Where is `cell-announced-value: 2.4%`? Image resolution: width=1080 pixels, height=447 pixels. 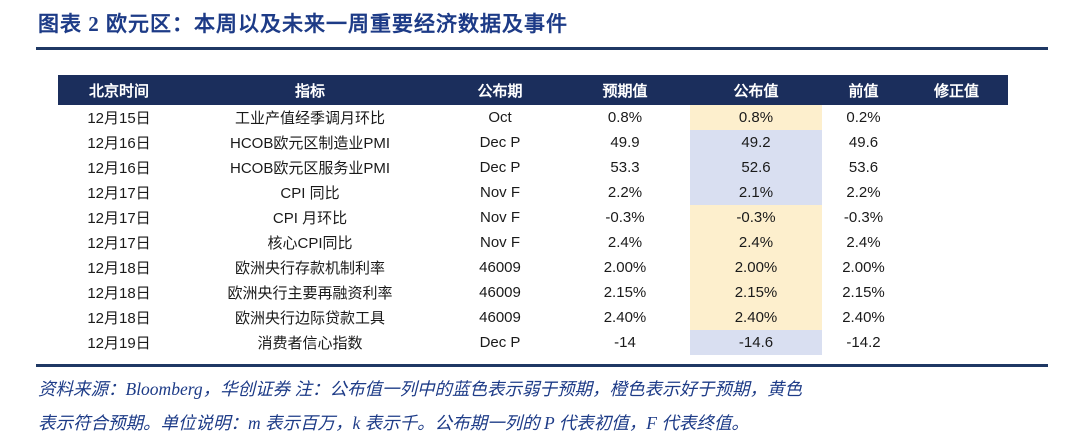 cell-announced-value: 2.4% is located at coordinates (756, 242).